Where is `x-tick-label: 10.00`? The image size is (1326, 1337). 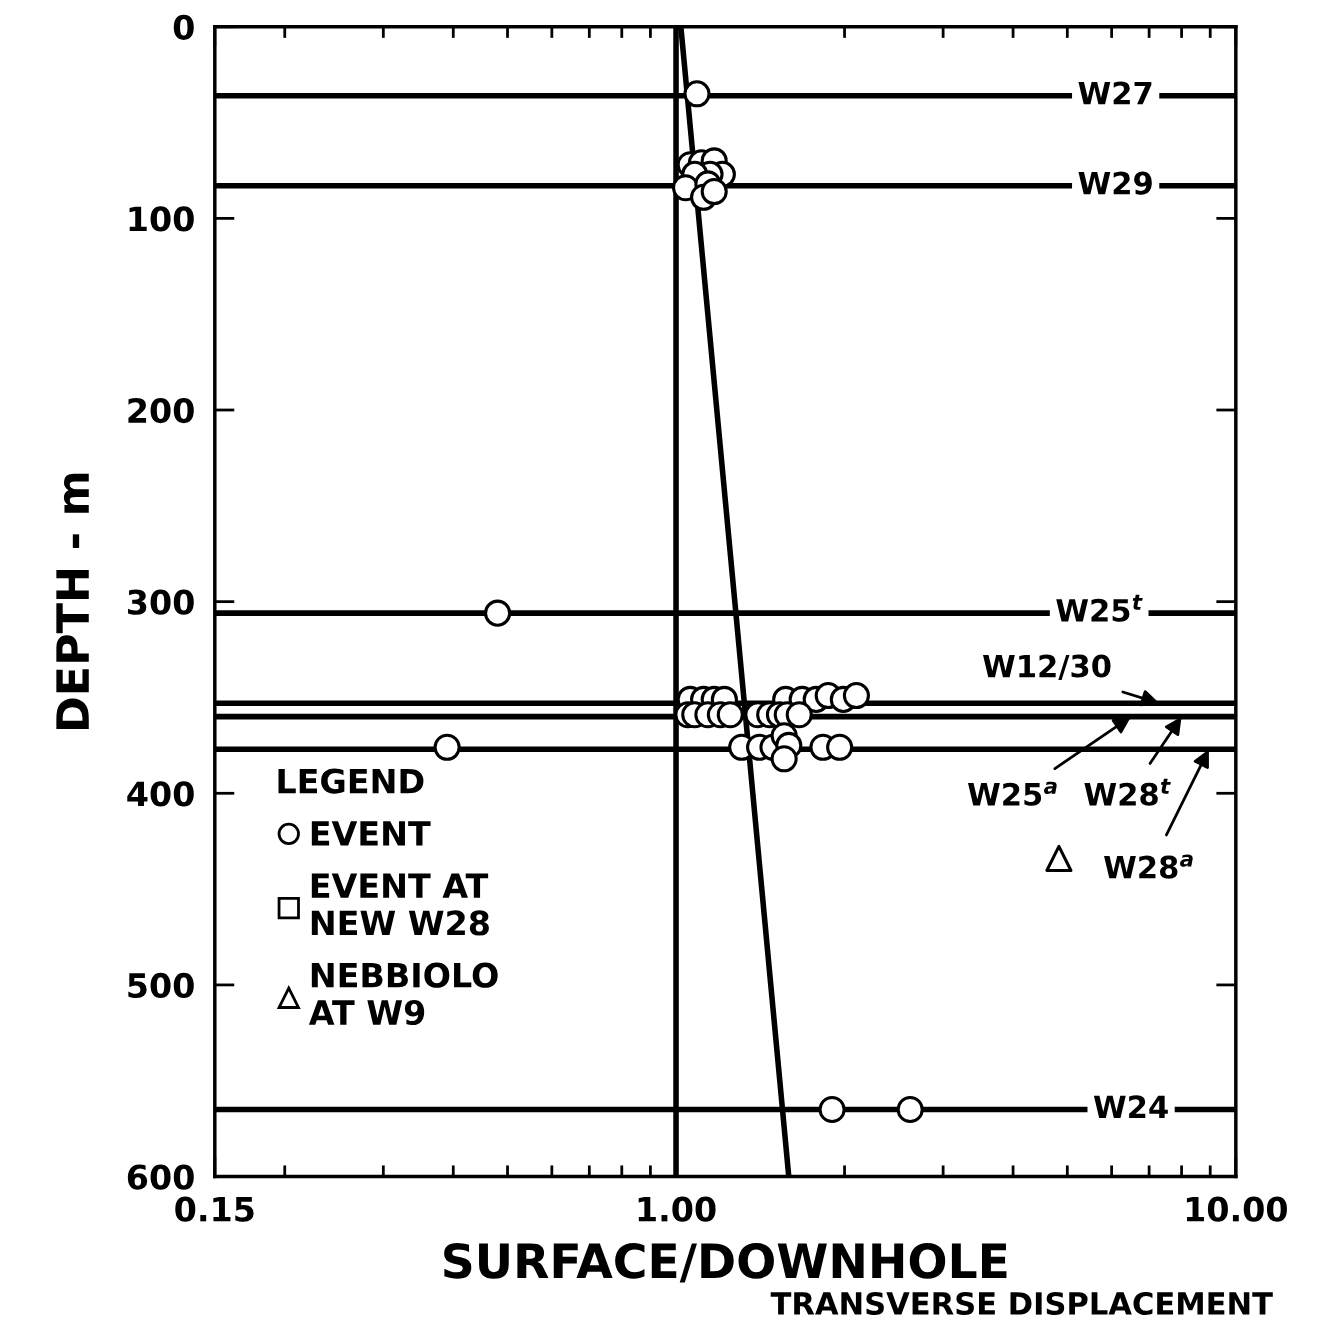 x-tick-label: 10.00 is located at coordinates (1236, 1209).